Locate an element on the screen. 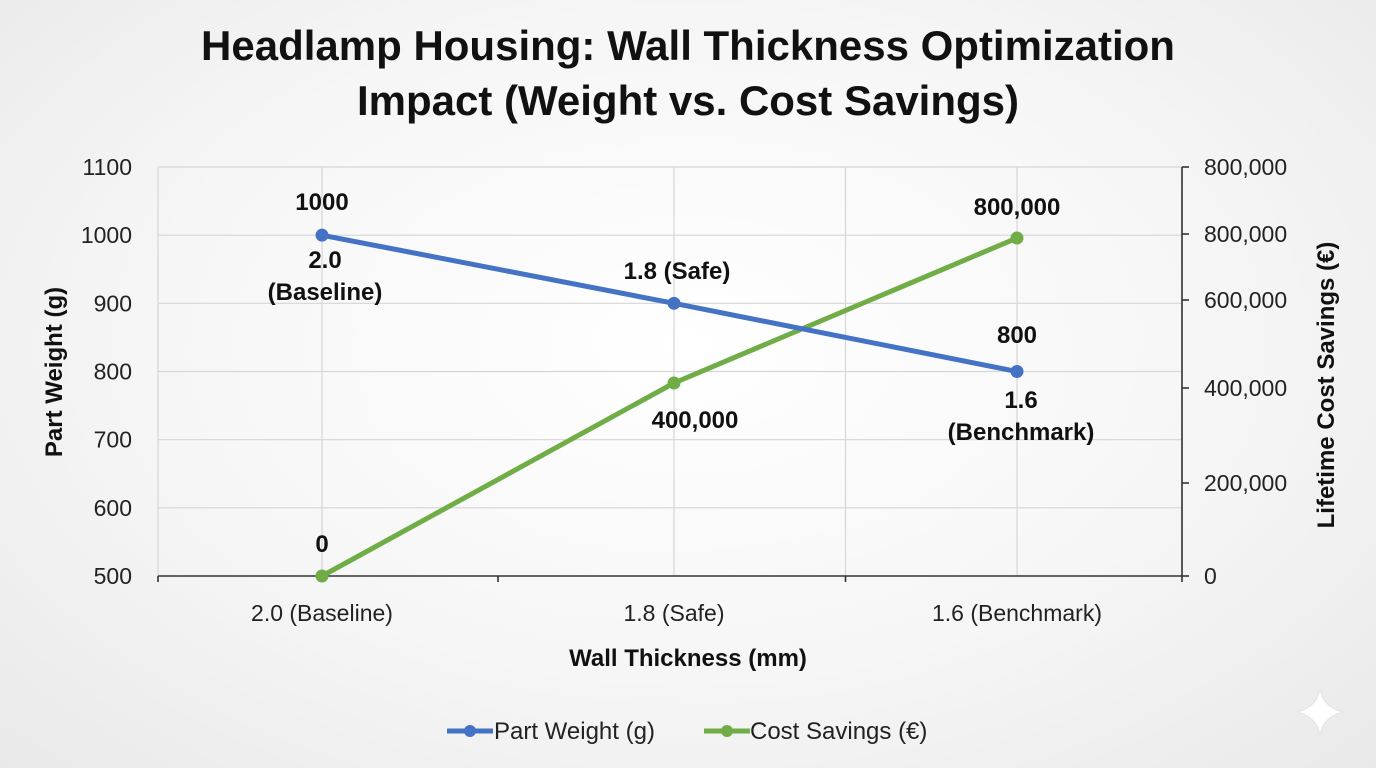  data-label-part-weight: 1.6 is located at coordinates (1020, 400).